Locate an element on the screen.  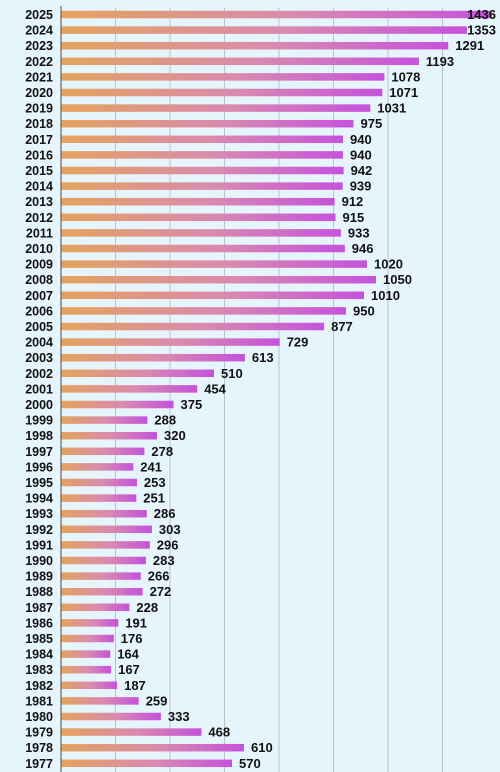
value-label: 1193 is located at coordinates (440, 61).